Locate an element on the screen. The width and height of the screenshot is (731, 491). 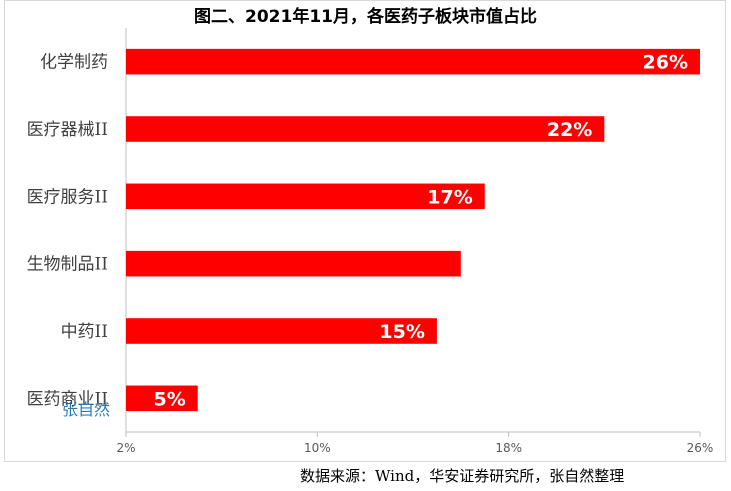
y-tick-label: 医药商业II is located at coordinates (67, 399).